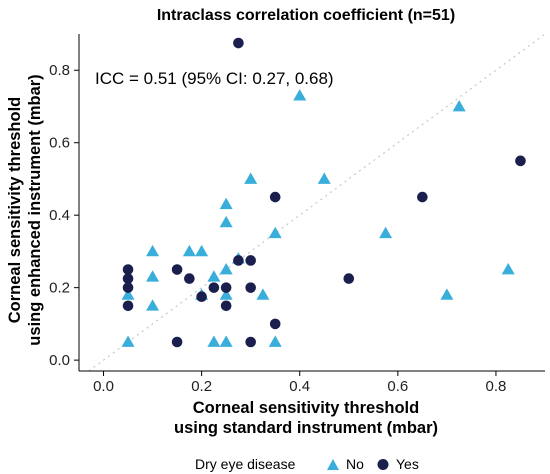  Describe the element at coordinates (245, 464) in the screenshot. I see `legend-title: Dry eye disease` at that location.